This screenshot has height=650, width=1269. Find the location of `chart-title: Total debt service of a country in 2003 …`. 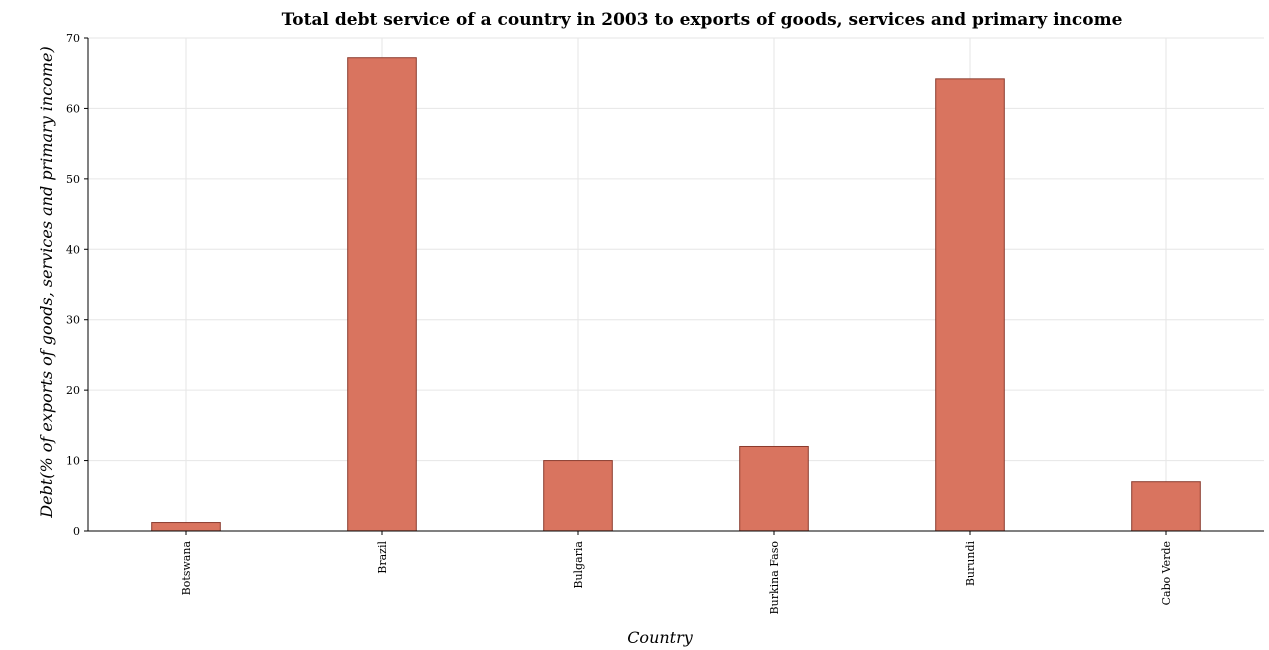

chart-title: Total debt service of a country in 2003 … is located at coordinates (702, 20).